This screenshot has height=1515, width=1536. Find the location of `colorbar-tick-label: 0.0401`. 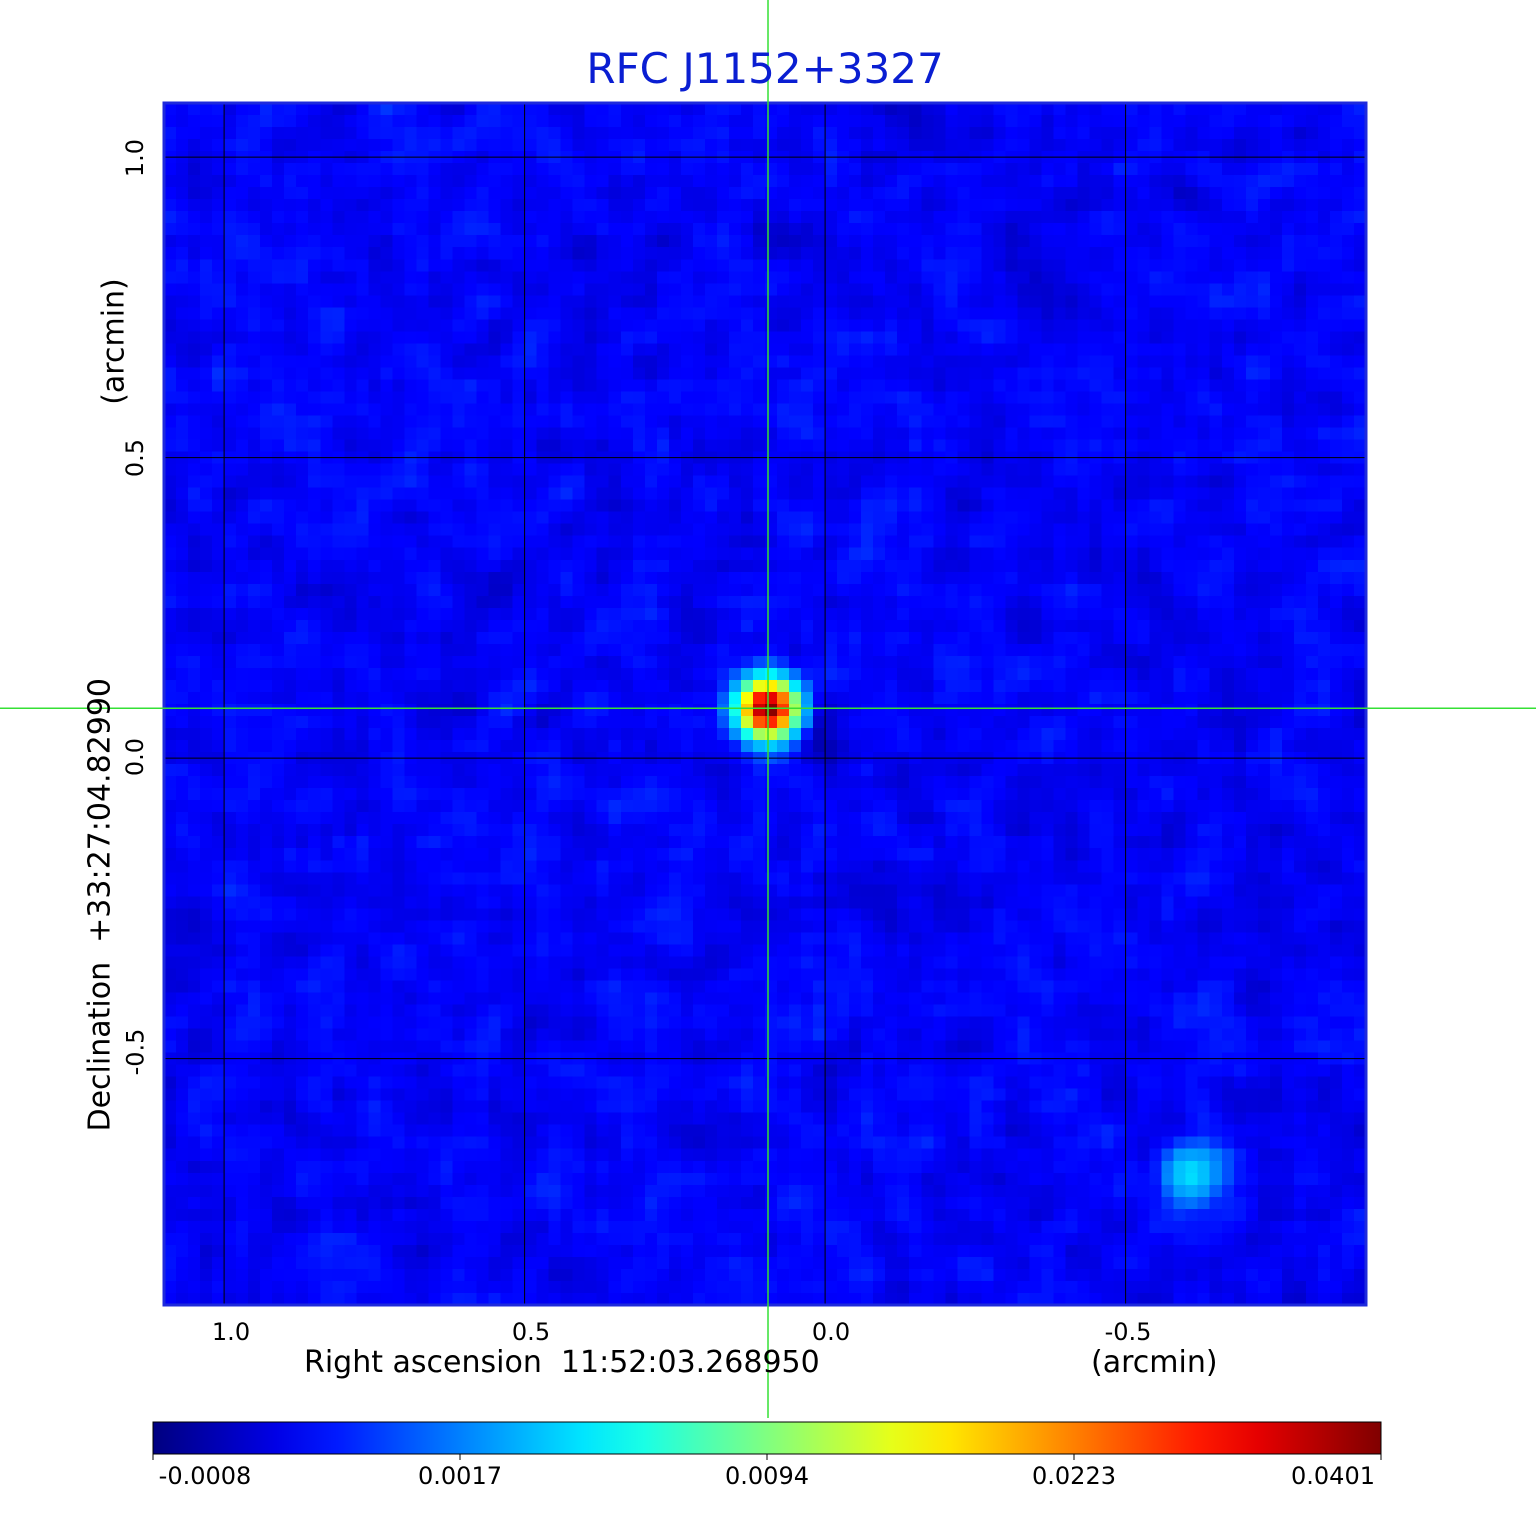

colorbar-tick-label: 0.0401 is located at coordinates (1333, 1476).